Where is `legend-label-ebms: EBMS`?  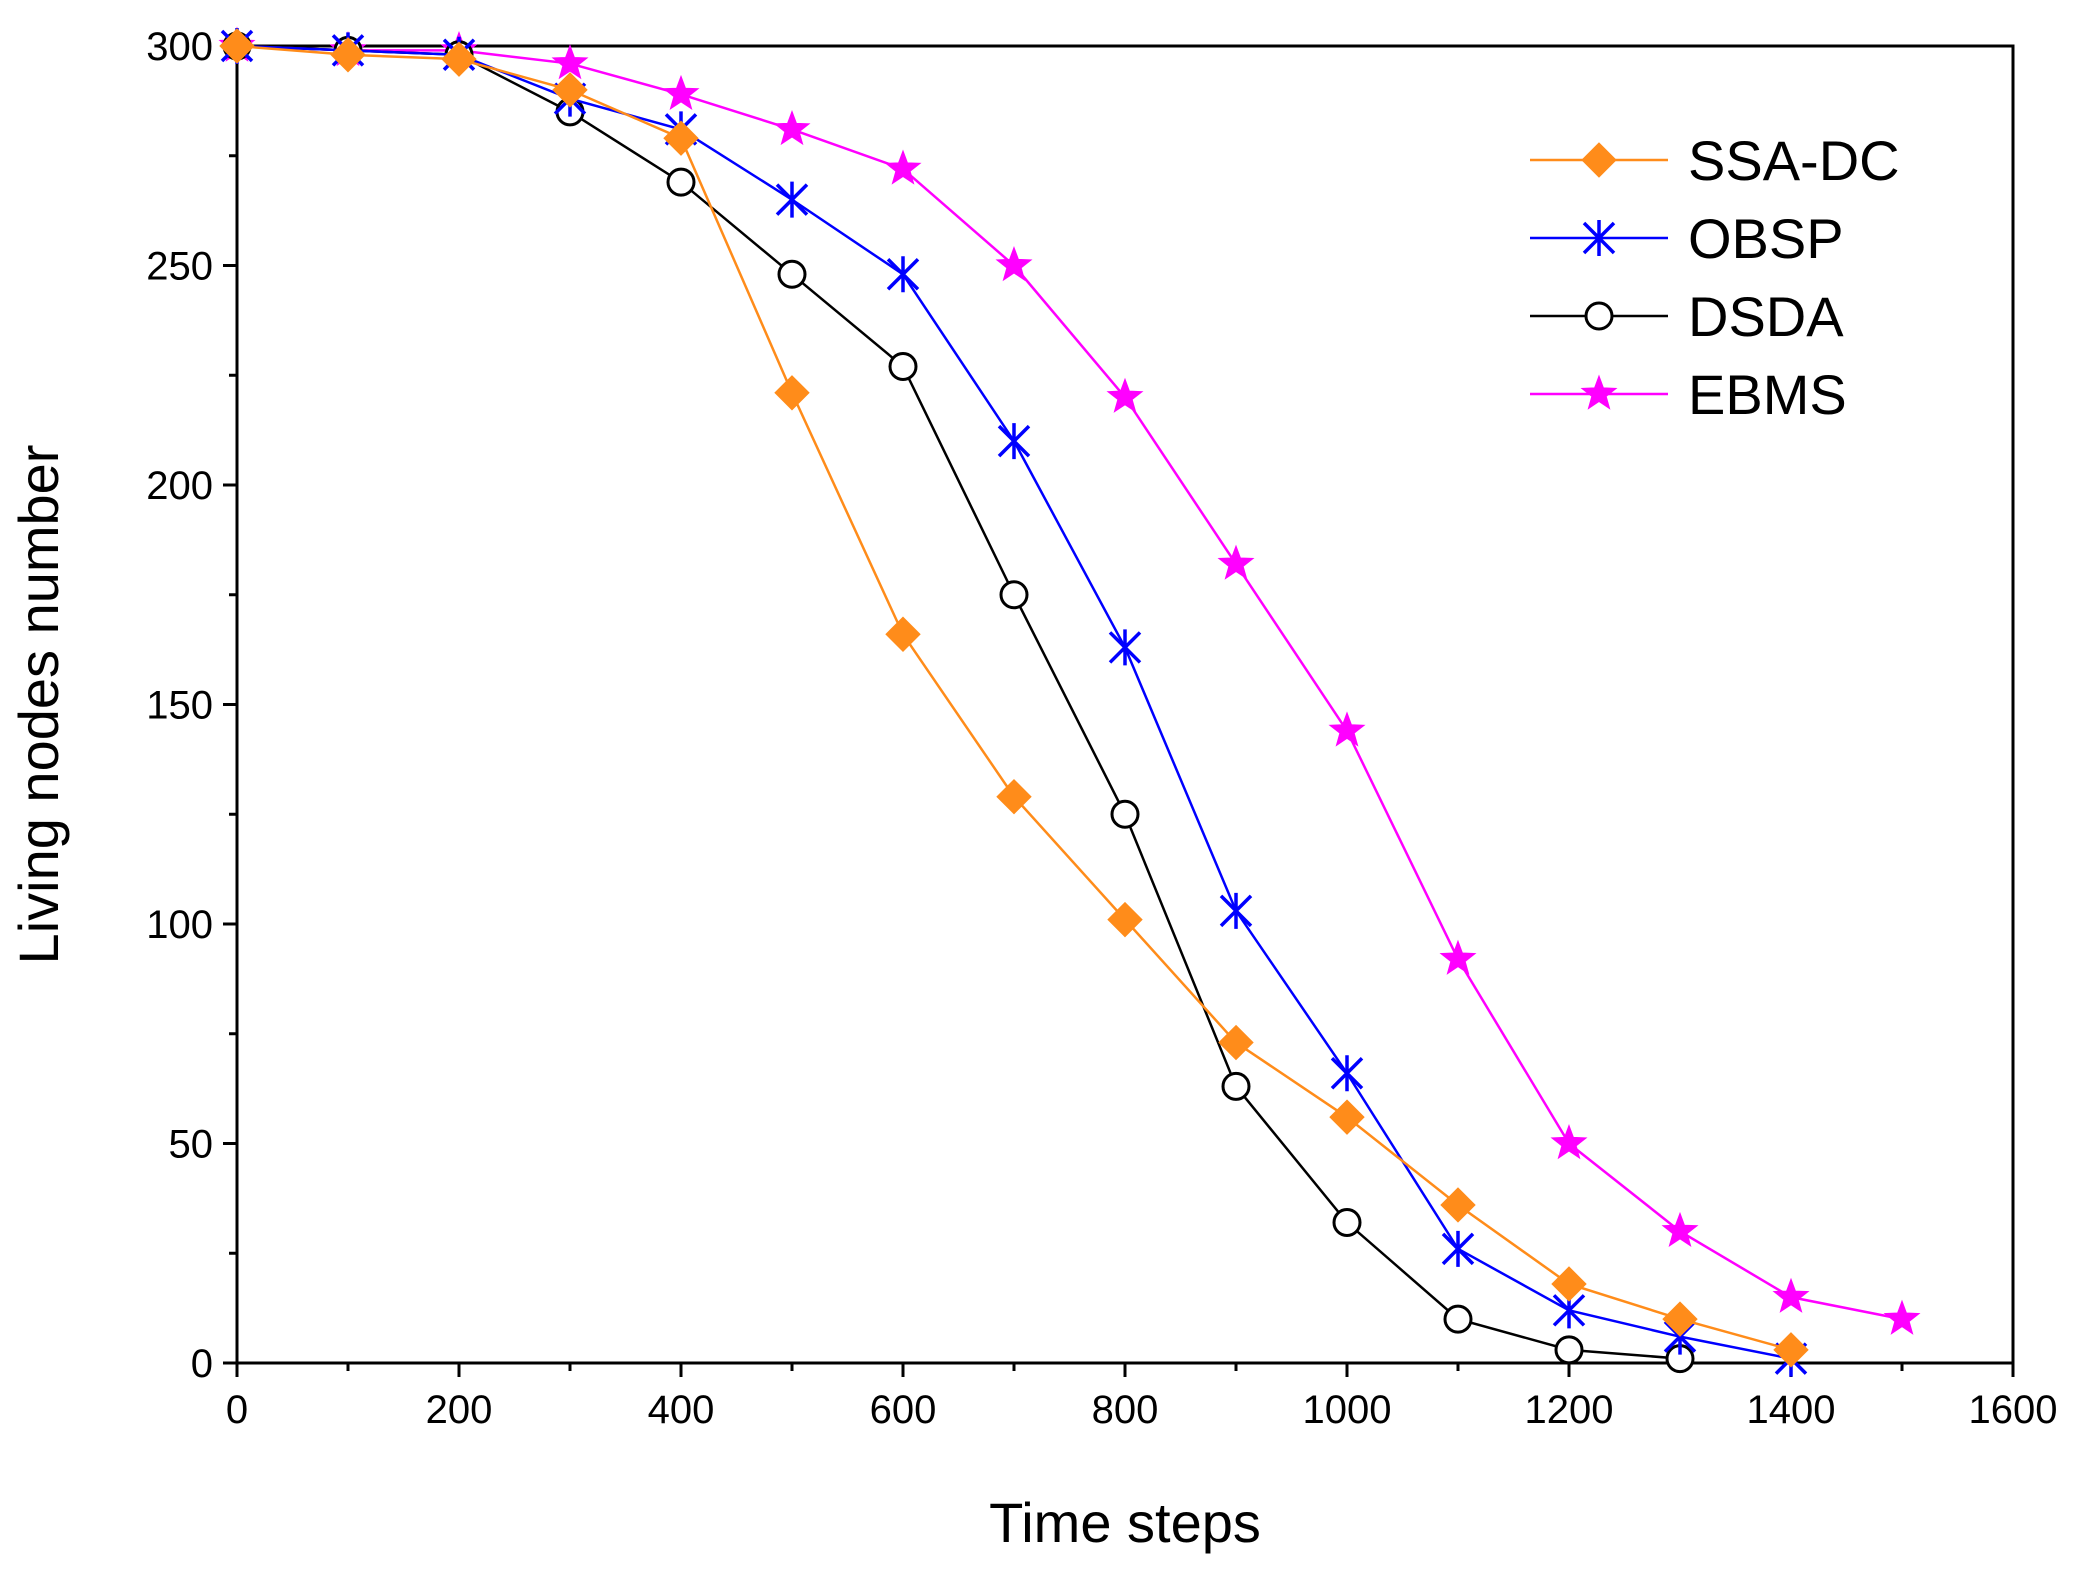
legend-label-ebms: EBMS is located at coordinates (1767, 394).